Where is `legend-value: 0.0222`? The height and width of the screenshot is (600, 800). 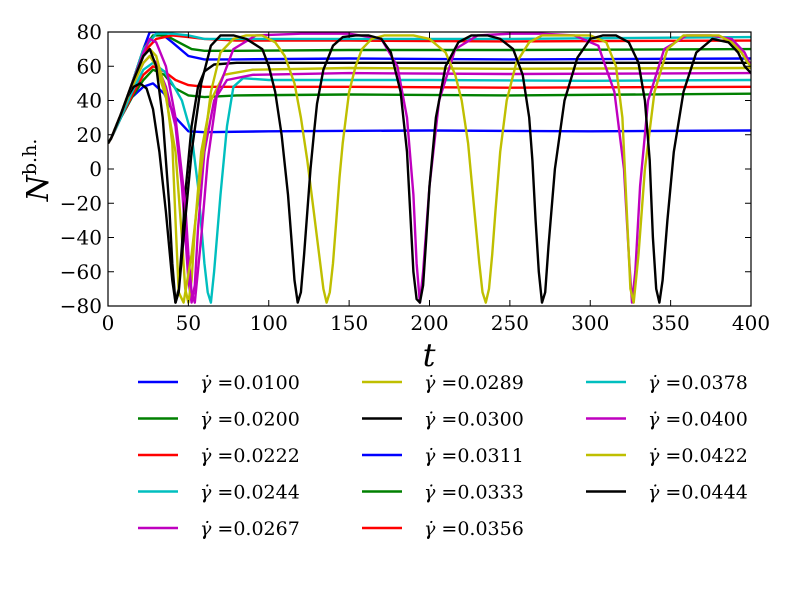
legend-value: 0.0222 is located at coordinates (266, 456).